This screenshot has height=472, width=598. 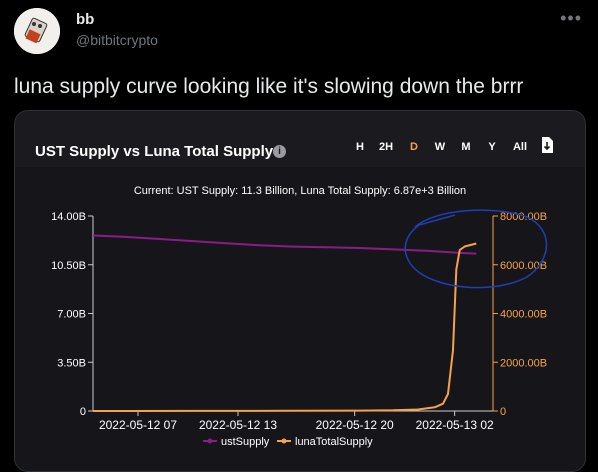 What do you see at coordinates (523, 315) in the screenshot?
I see `y-right-tick-label: 4000.00B` at bounding box center [523, 315].